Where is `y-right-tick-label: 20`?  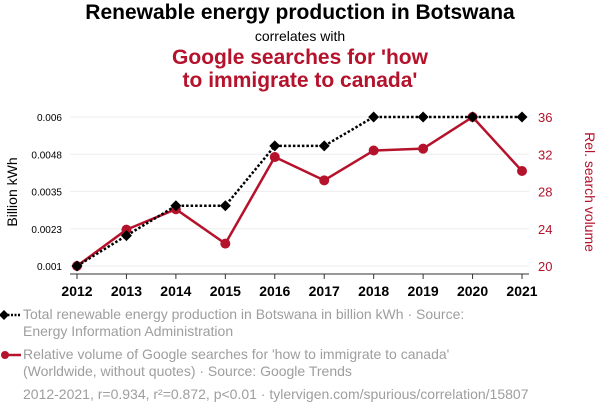
y-right-tick-label: 20 is located at coordinates (545, 266).